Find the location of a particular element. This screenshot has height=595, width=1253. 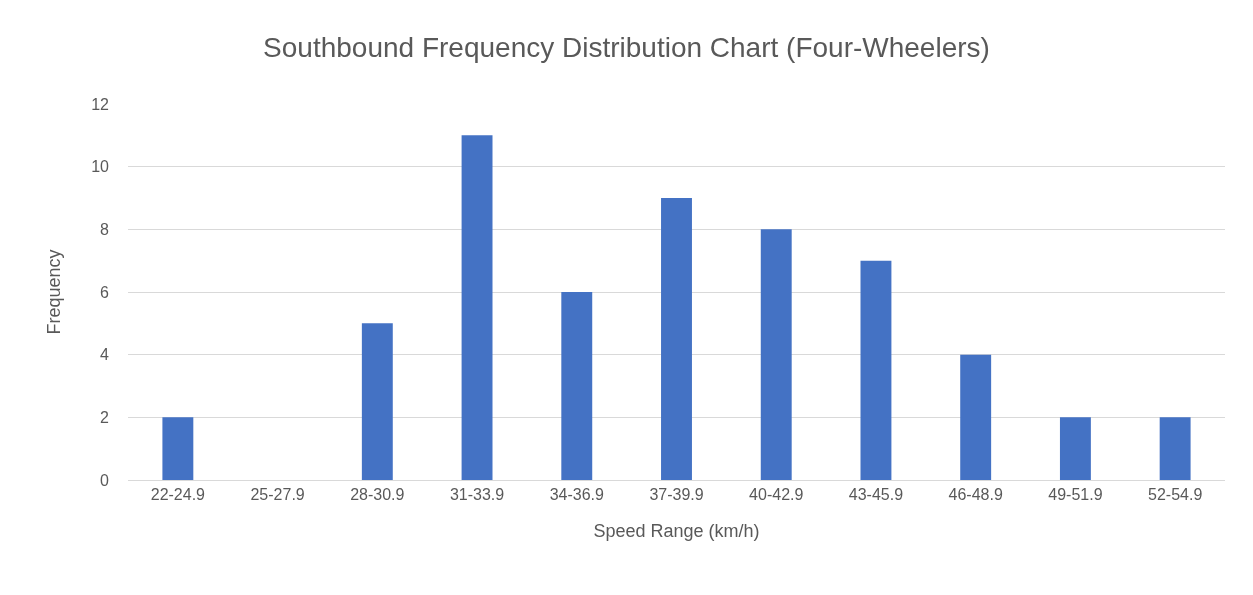

x-tick-label: 34-36.9 is located at coordinates (576, 495).